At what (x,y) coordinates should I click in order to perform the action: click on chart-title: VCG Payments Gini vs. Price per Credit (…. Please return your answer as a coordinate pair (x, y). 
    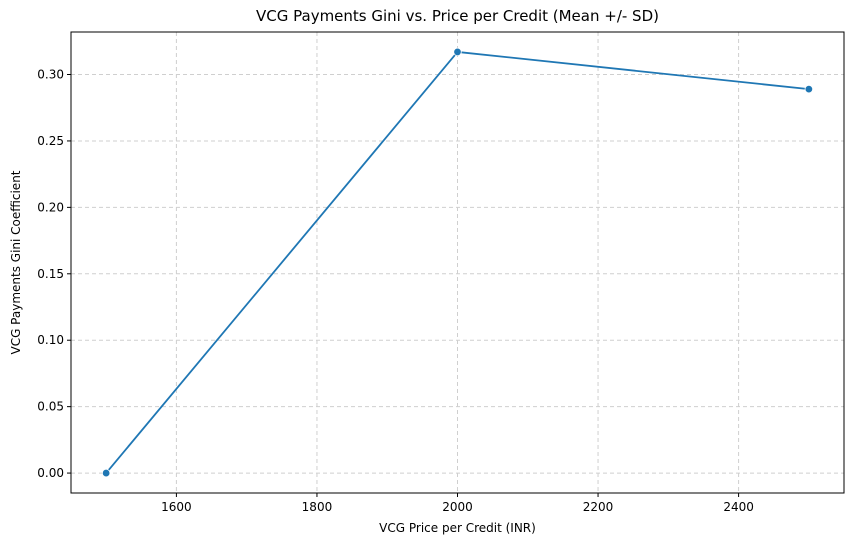
    Looking at the image, I should click on (457, 16).